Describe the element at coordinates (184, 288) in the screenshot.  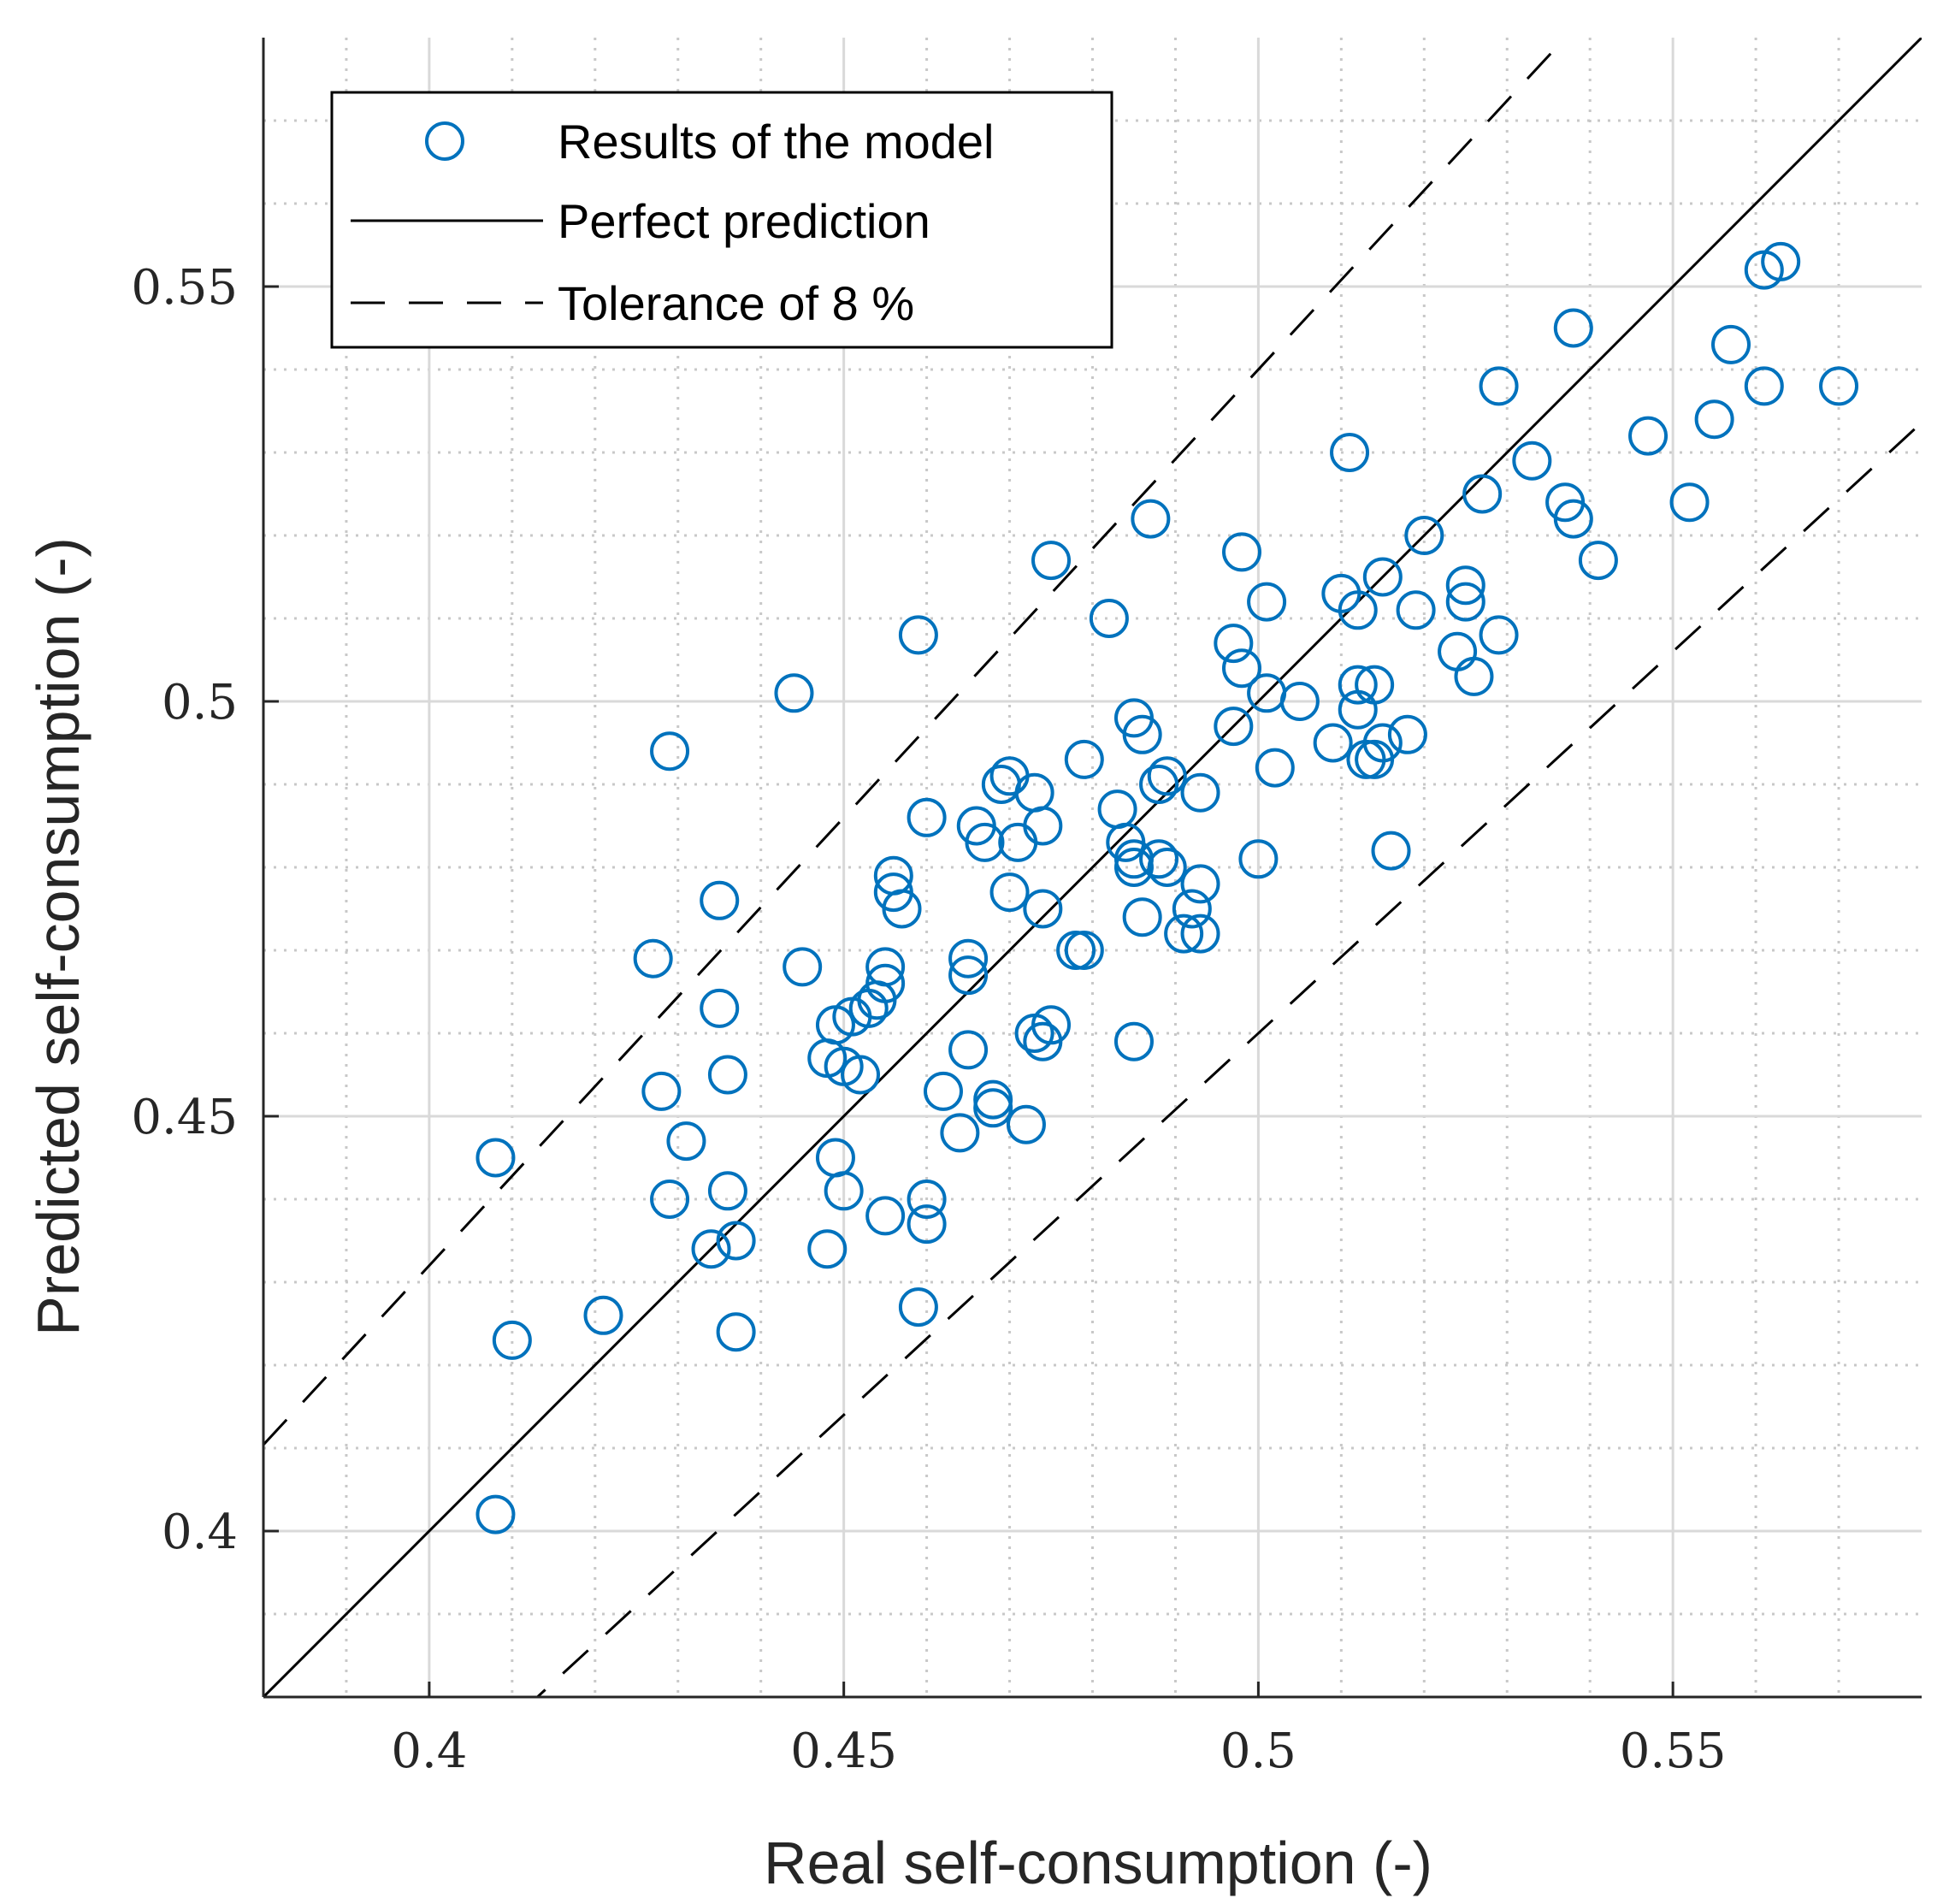
I see `y-tick-label: 0.55` at that location.